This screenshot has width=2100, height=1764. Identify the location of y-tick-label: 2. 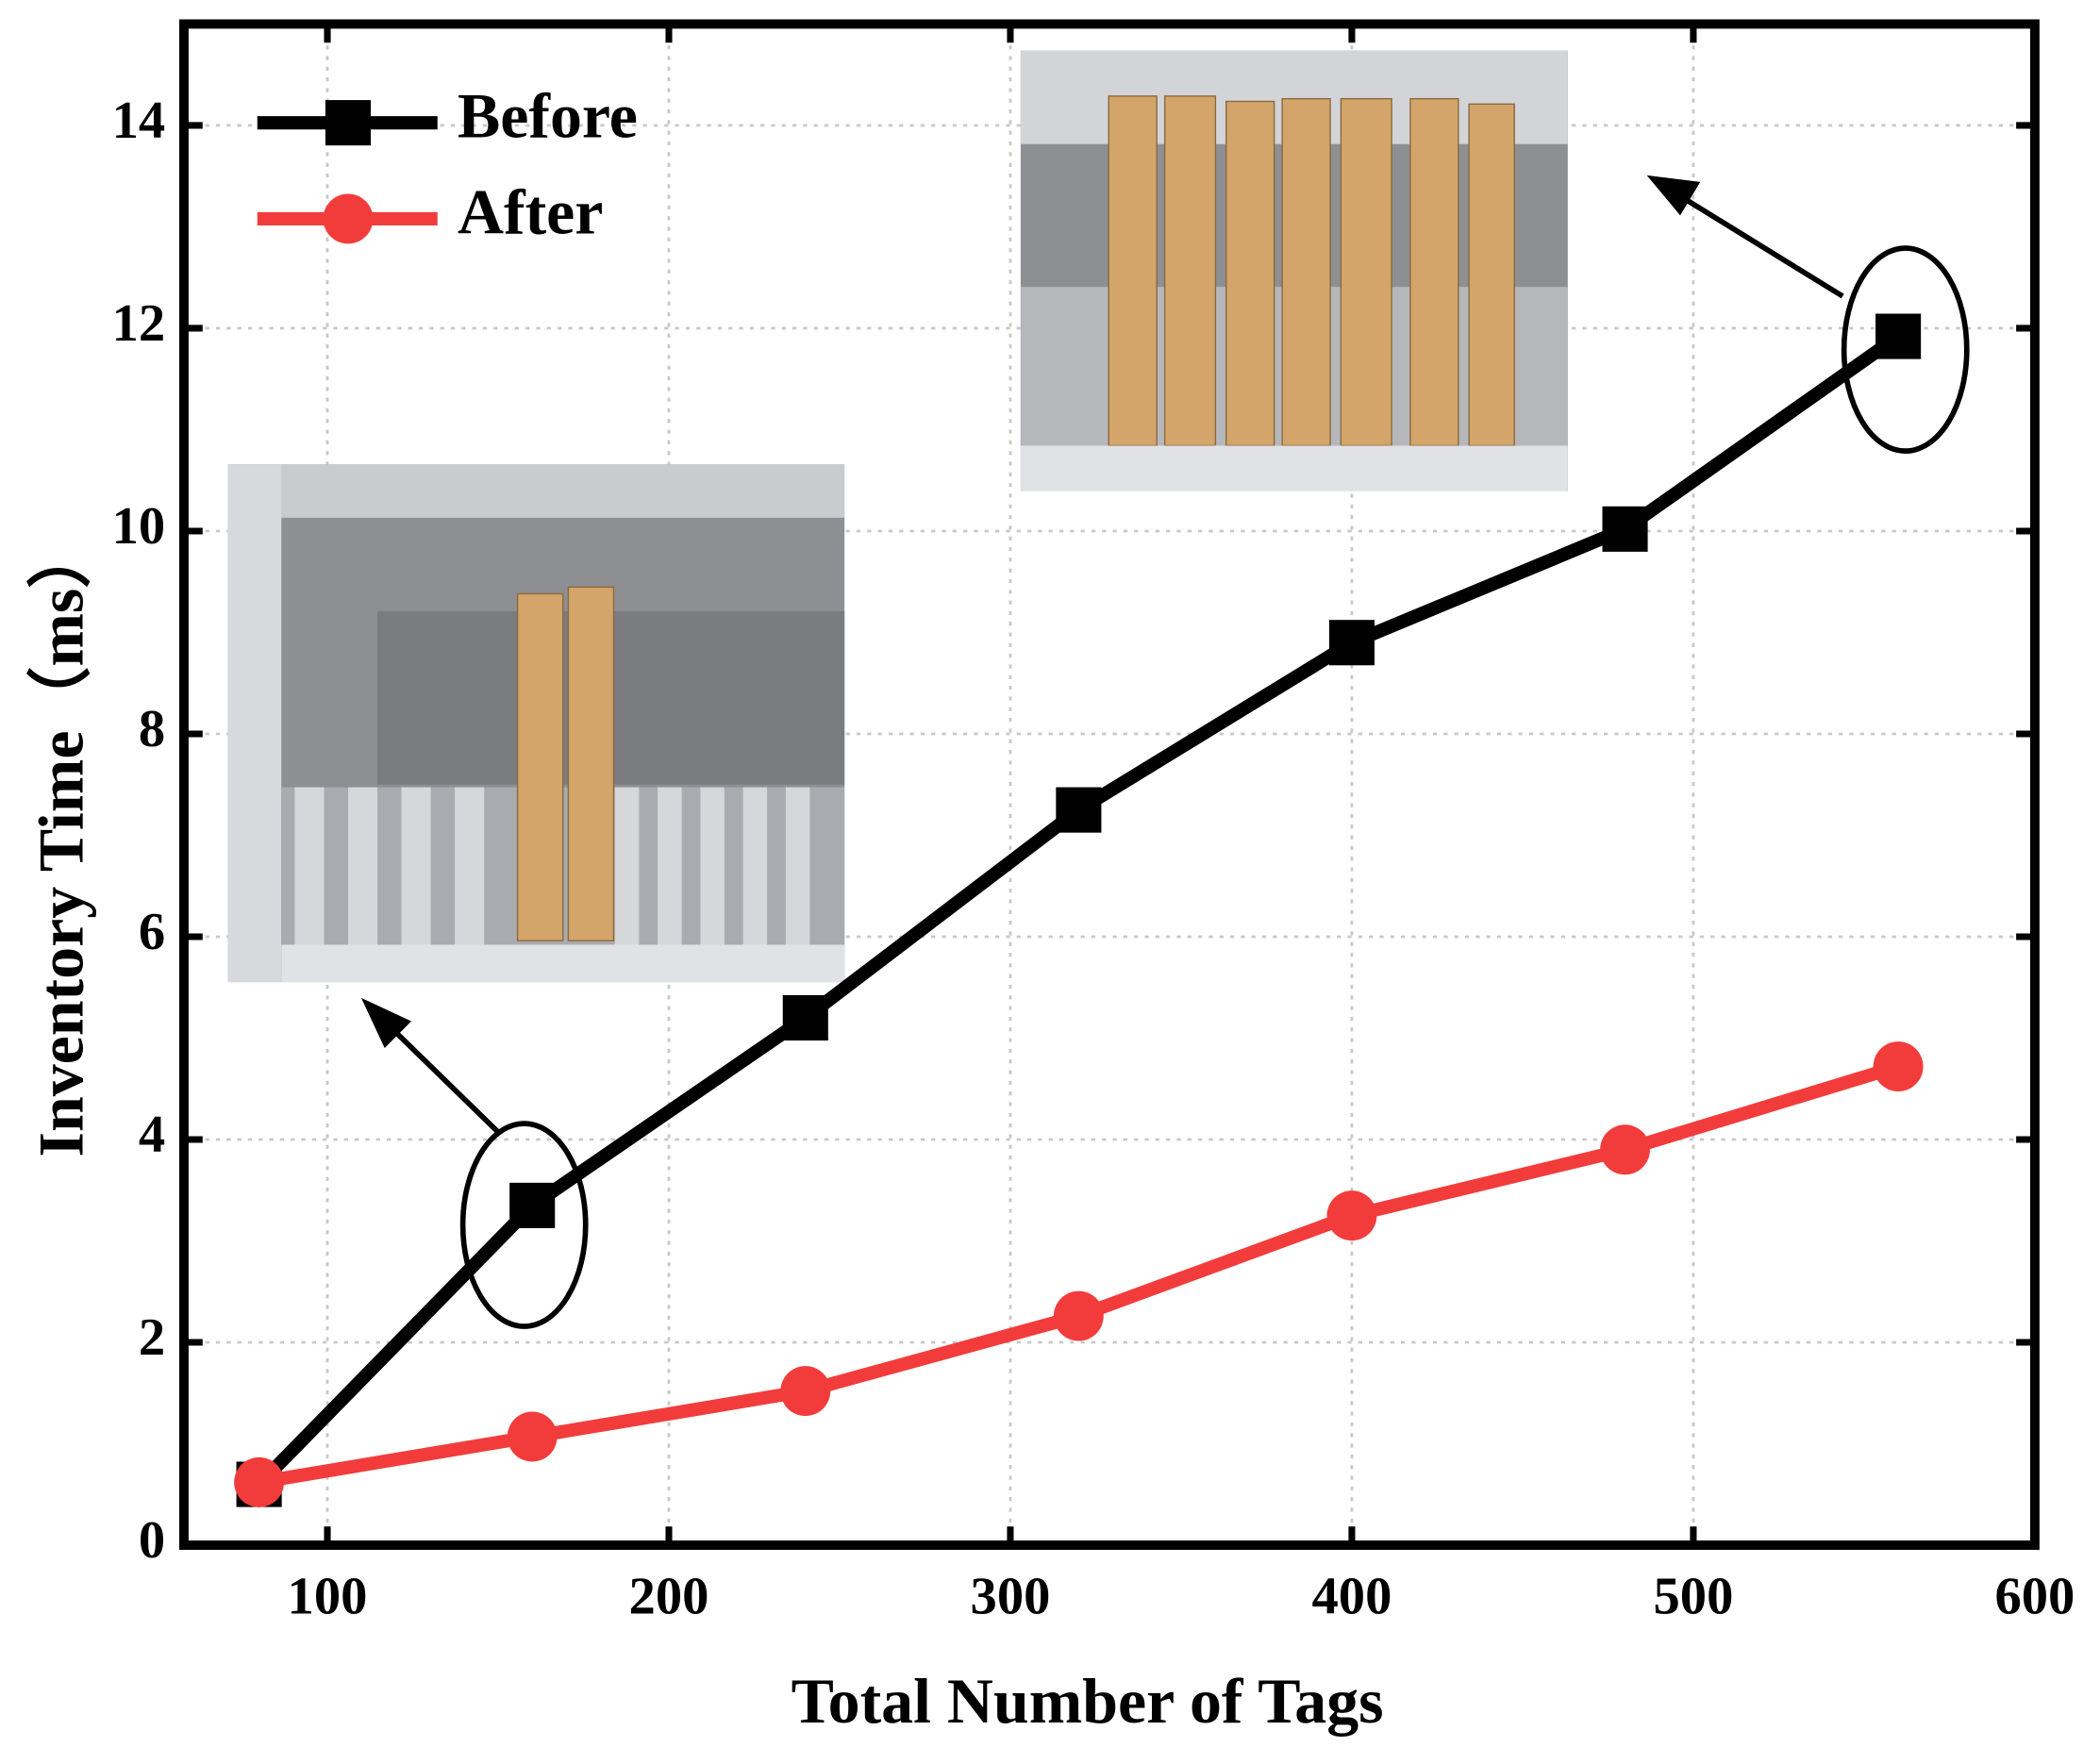
(152, 1338).